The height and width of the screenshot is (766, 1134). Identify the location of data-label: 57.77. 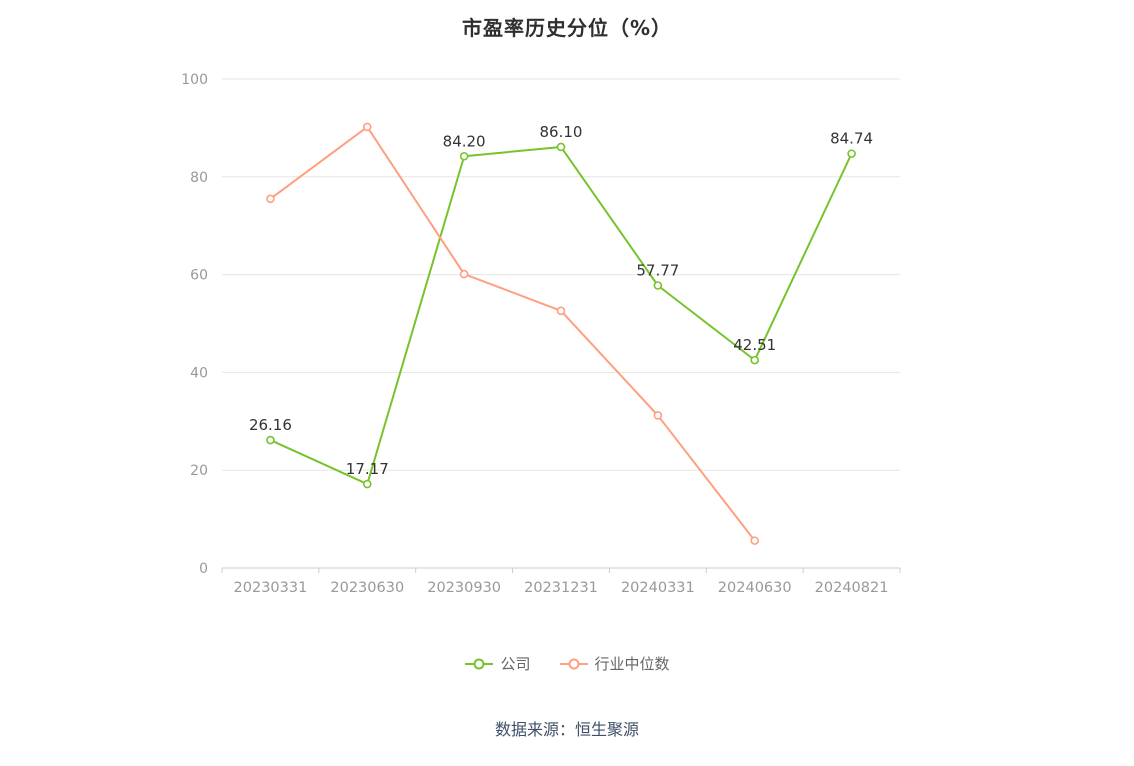
(657, 271).